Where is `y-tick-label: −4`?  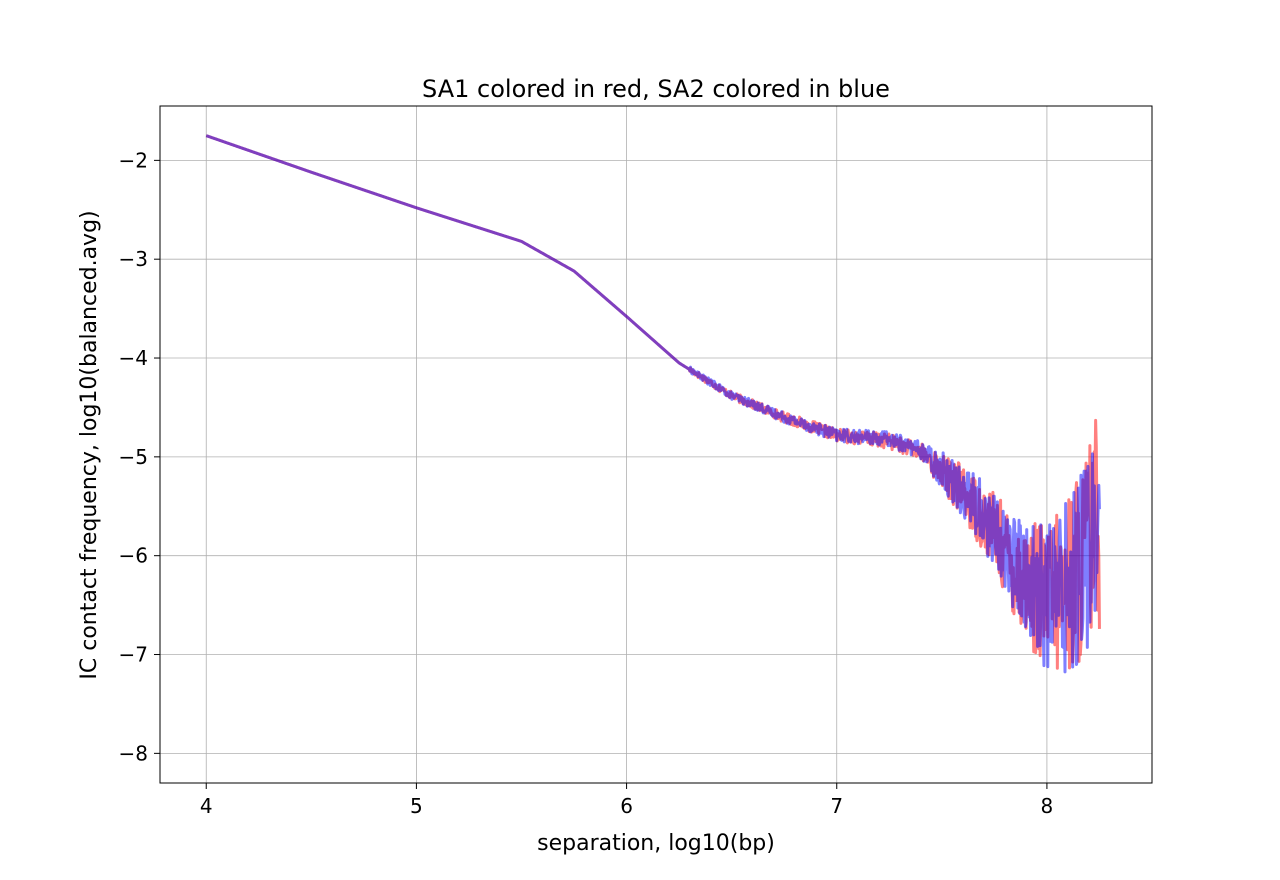
y-tick-label: −4 is located at coordinates (133, 358).